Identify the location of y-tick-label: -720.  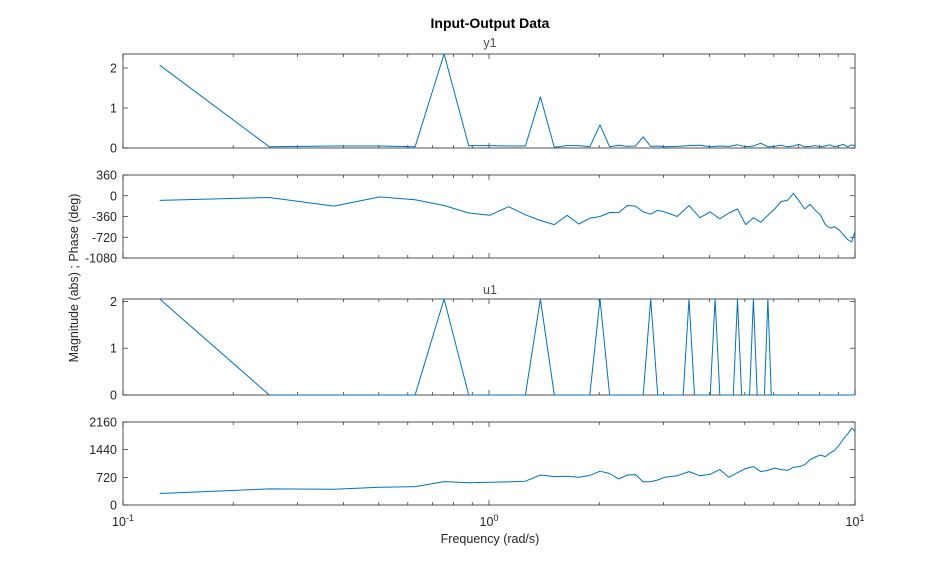
(104, 238).